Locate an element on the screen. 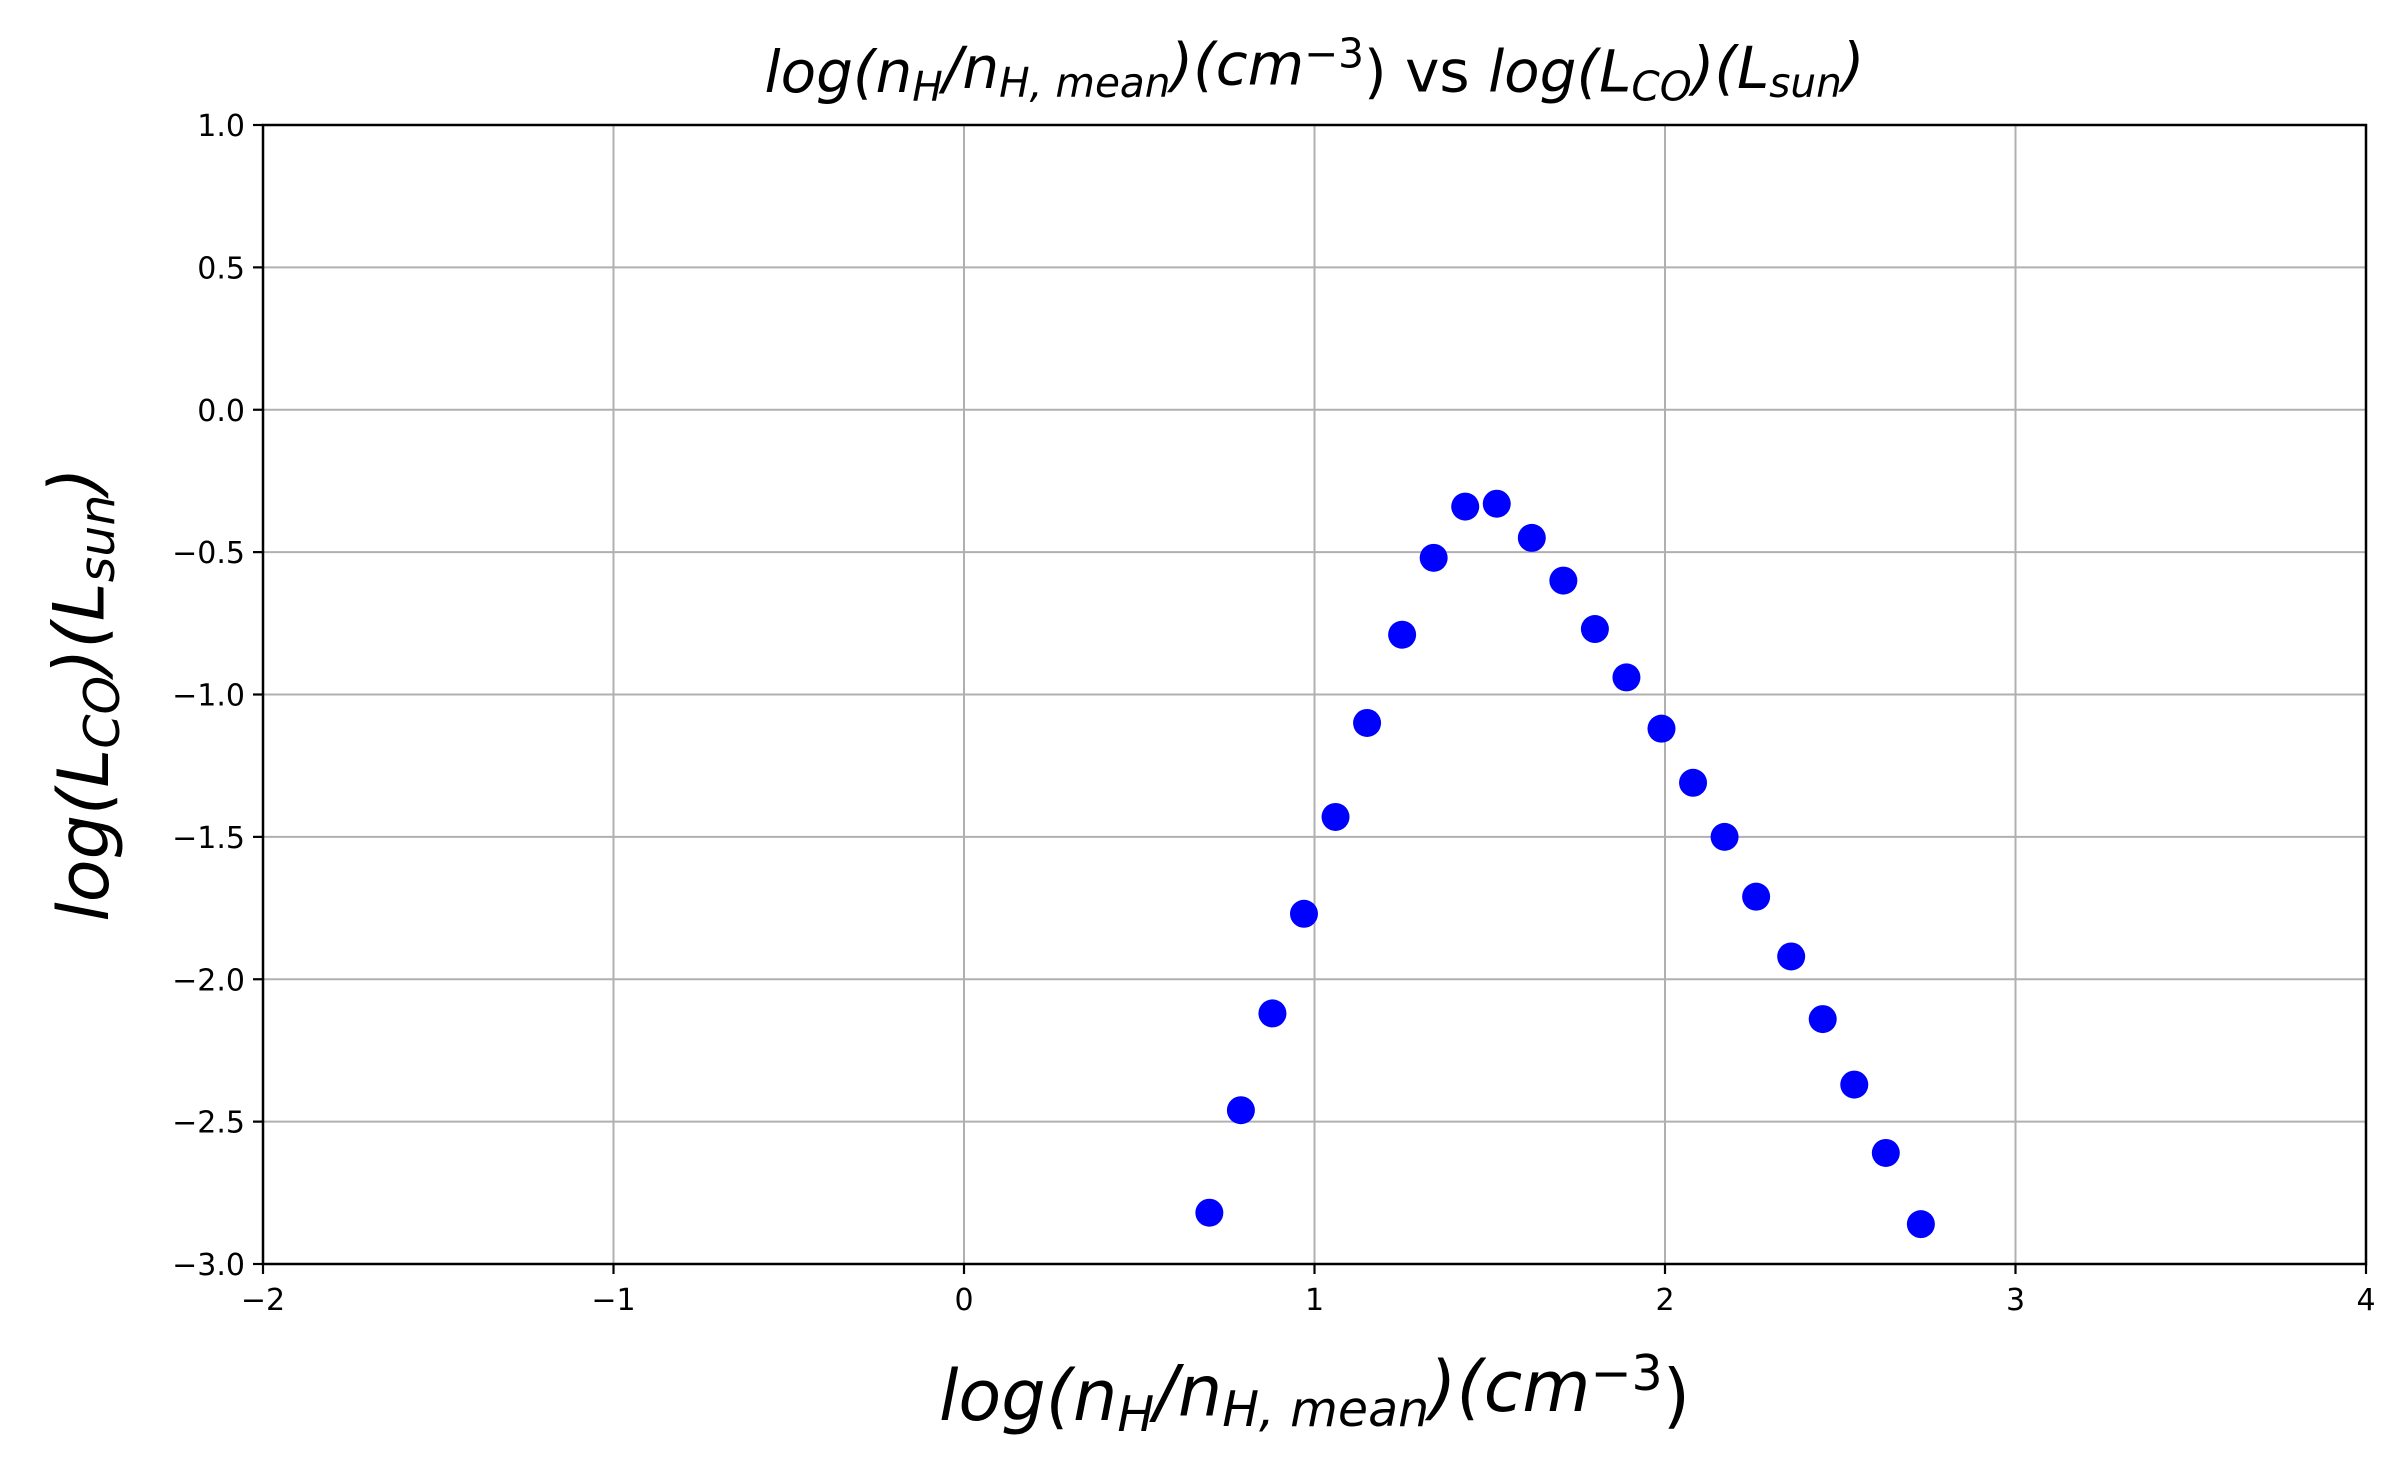 This screenshot has width=2397, height=1473. y-tick-label: 0.0 is located at coordinates (221, 411).